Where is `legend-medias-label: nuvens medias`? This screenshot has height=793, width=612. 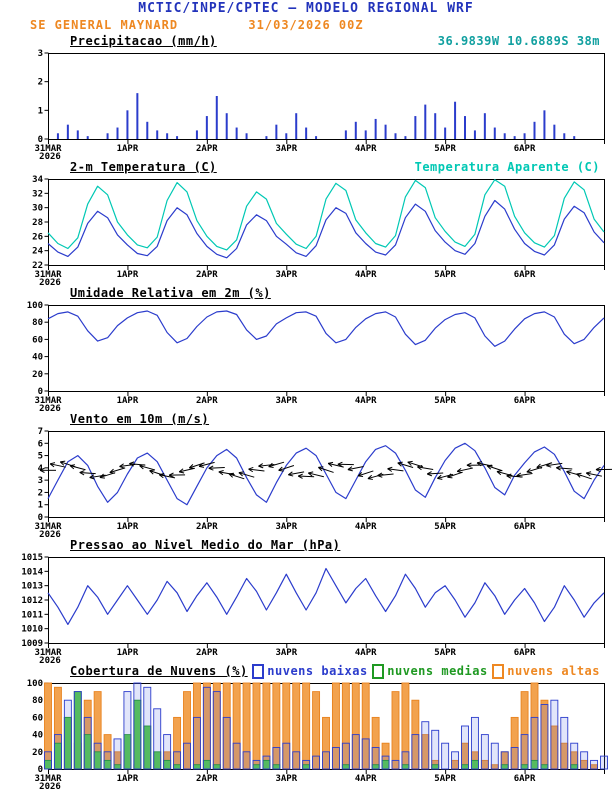 legend-medias-label: nuvens medias is located at coordinates (437, 671).